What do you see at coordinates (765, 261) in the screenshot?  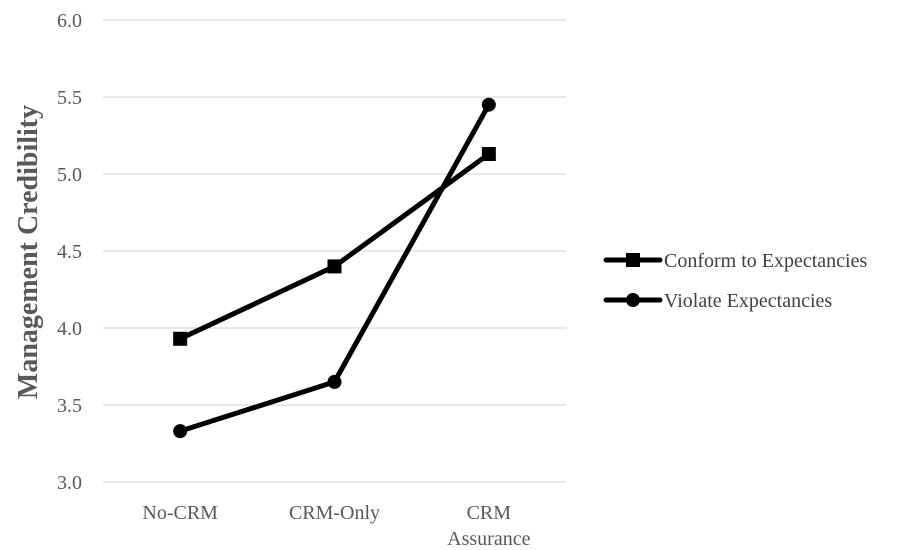 I see `legend-label: Conform to Expectancies` at bounding box center [765, 261].